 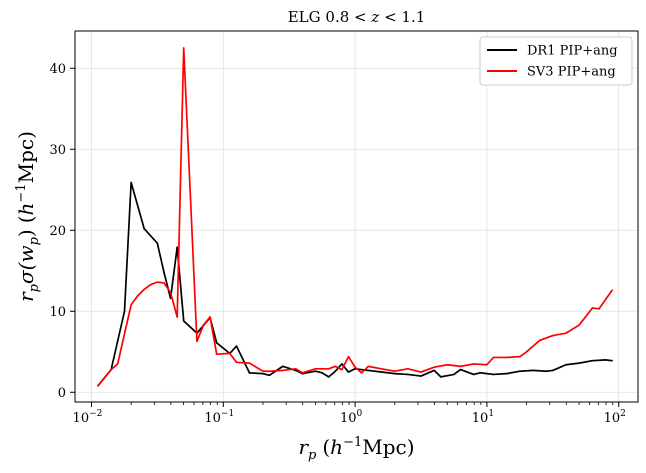 I want to click on legend: DR1 PIP+ang SV3 PIP+ang, so click(x=556, y=61).